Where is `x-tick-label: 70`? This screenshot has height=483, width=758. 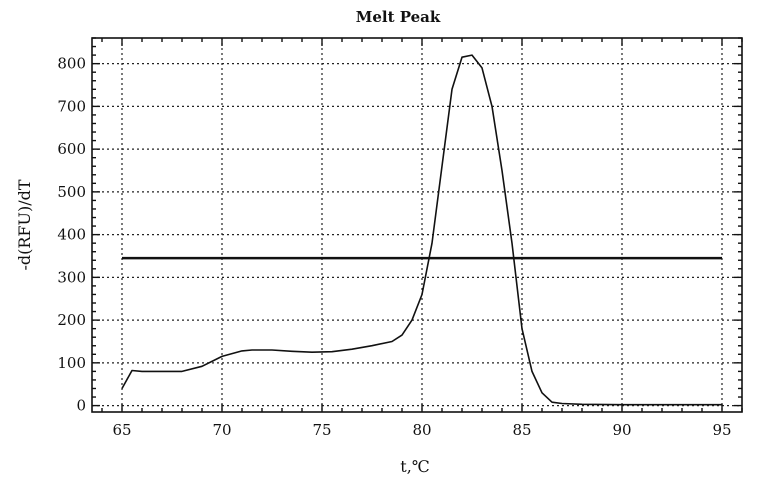
x-tick-label: 70 is located at coordinates (221, 430).